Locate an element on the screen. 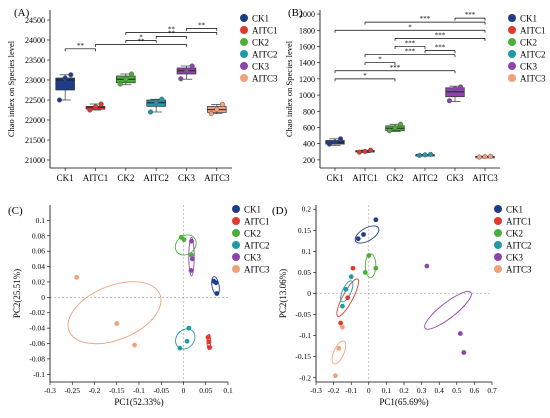 This screenshot has height=418, width=550. y-tick-label: 1400 is located at coordinates (307, 63).